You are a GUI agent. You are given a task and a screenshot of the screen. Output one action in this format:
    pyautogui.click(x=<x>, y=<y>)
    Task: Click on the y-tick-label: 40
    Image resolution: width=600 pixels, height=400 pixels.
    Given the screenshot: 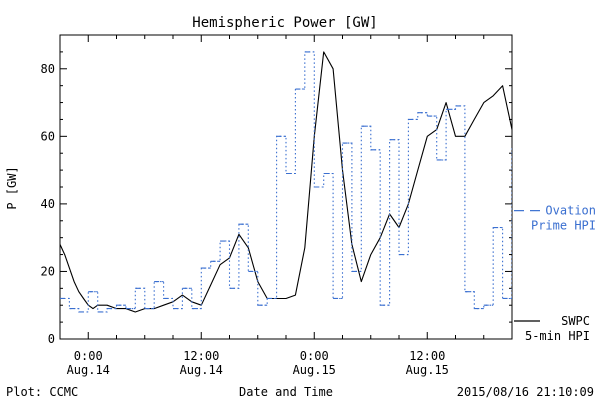 What is the action you would take?
    pyautogui.click(x=48, y=204)
    